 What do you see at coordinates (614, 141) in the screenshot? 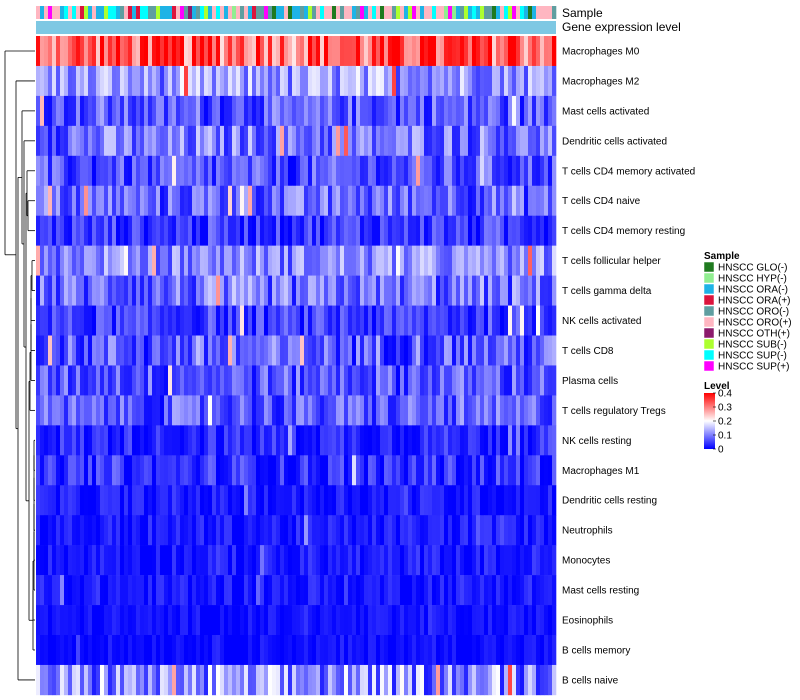
I see `row-label: Dendritic cells activated` at bounding box center [614, 141].